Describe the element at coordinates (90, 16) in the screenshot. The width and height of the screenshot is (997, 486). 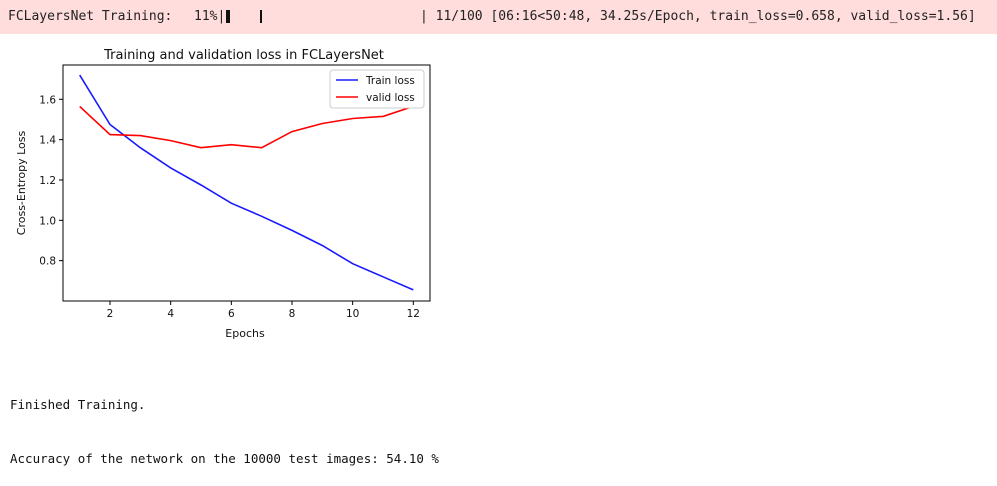
I see `progress-label: FCLayersNet Training:` at that location.